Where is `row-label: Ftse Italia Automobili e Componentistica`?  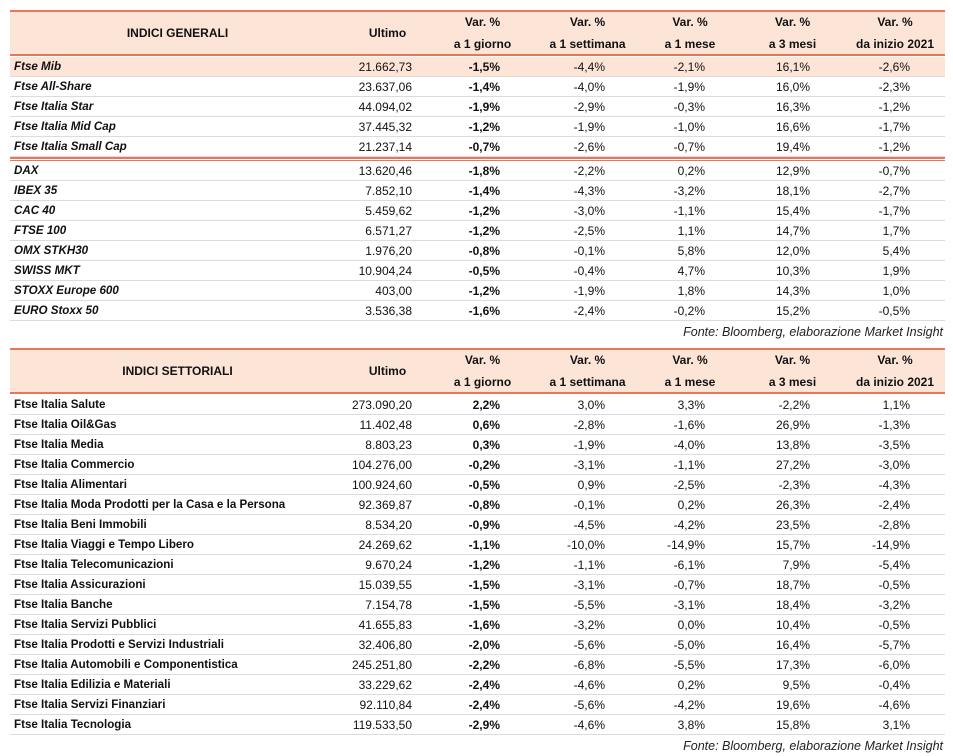 row-label: Ftse Italia Automobili e Componentistica is located at coordinates (126, 664).